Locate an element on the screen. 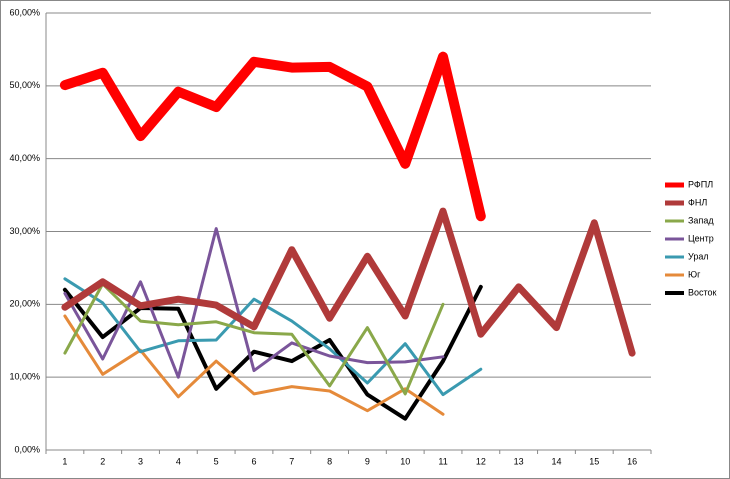  x-tick-label: 16 is located at coordinates (632, 461).